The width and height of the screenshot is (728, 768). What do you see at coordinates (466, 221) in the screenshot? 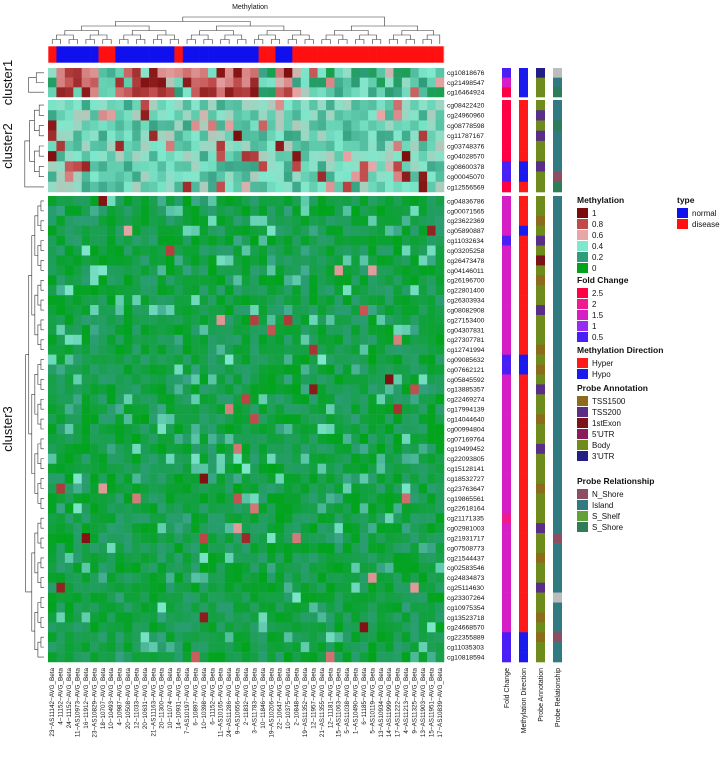
I see `row-label: cg23622369` at bounding box center [466, 221].